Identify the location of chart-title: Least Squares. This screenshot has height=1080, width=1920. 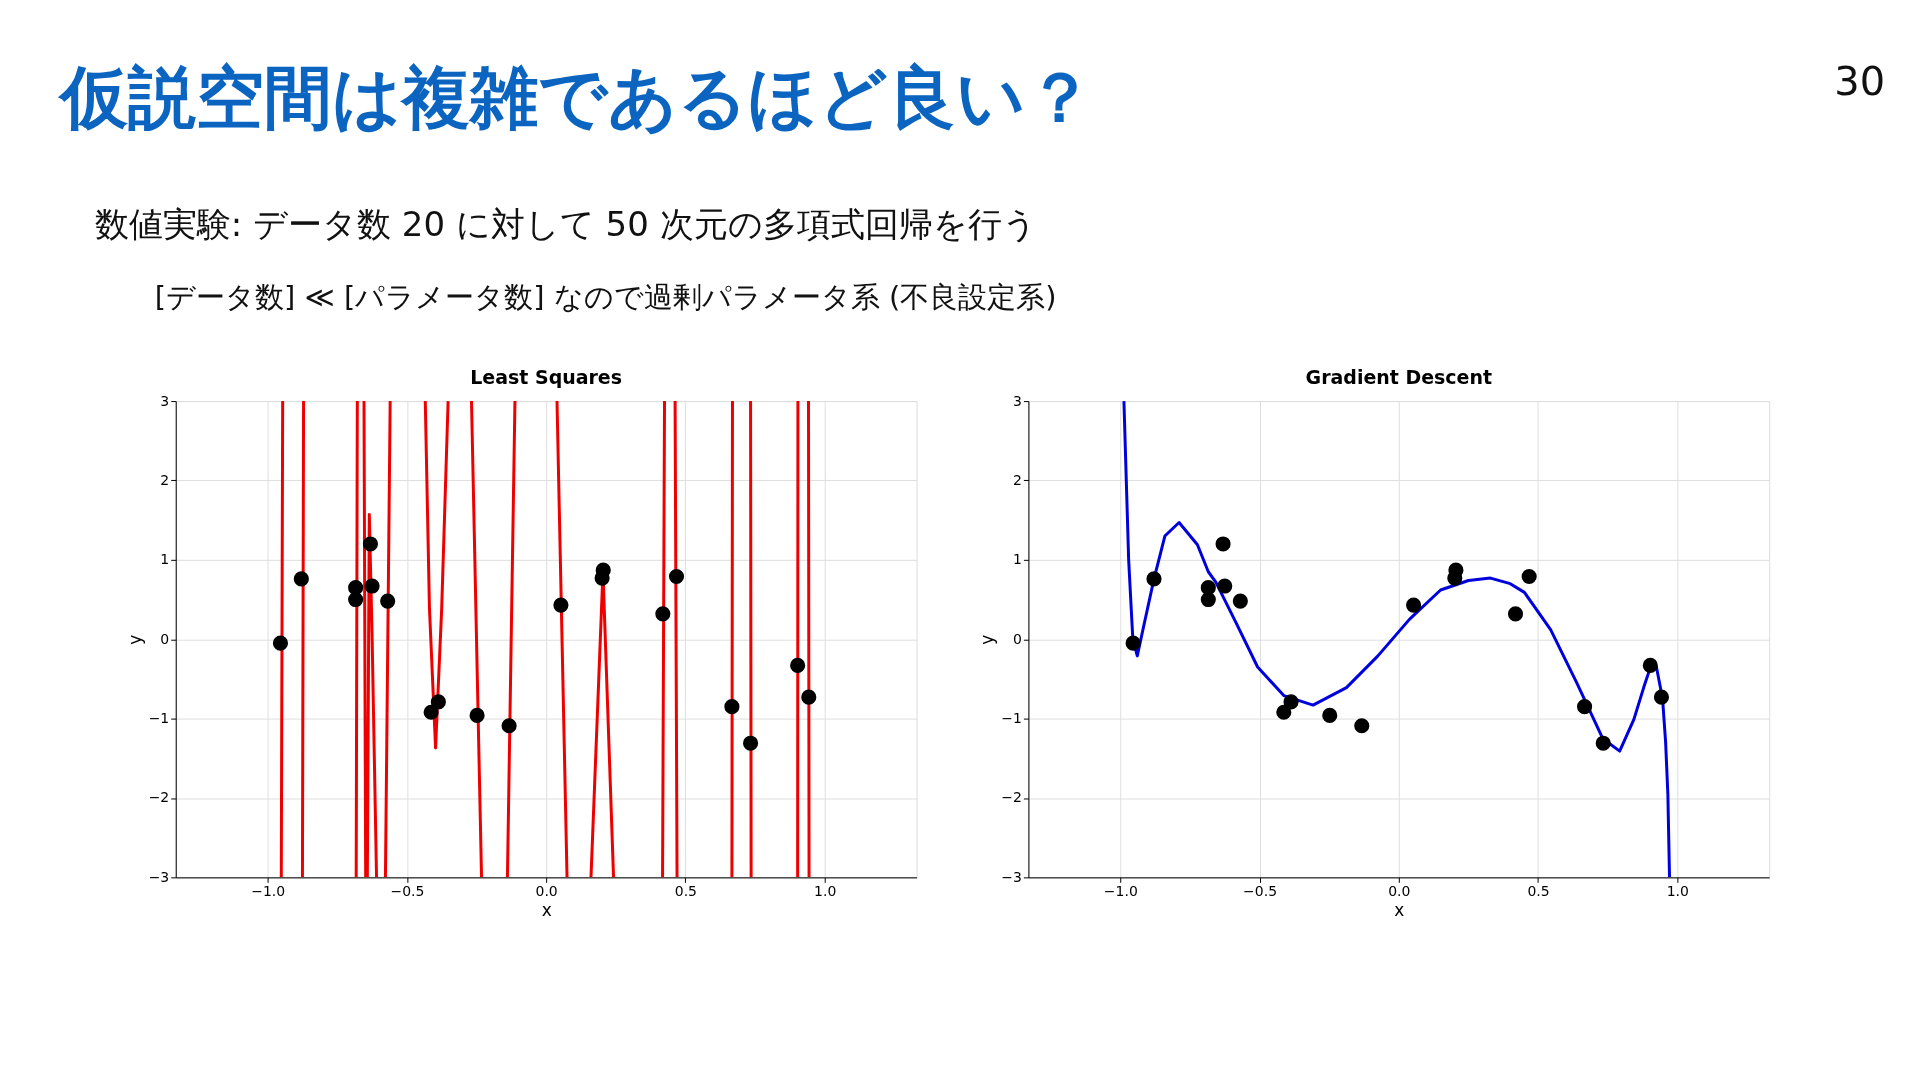
(546, 377).